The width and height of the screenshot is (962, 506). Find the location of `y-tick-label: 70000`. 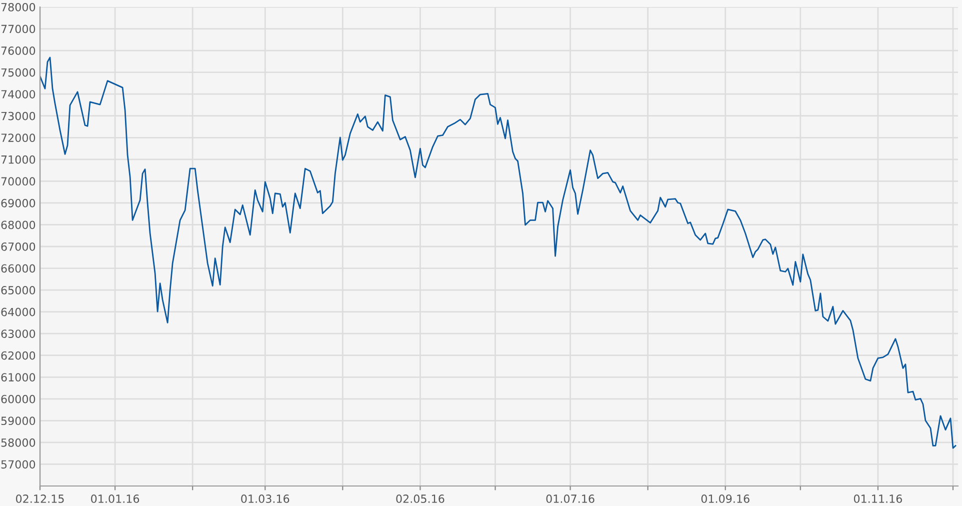

y-tick-label: 70000 is located at coordinates (18, 181).